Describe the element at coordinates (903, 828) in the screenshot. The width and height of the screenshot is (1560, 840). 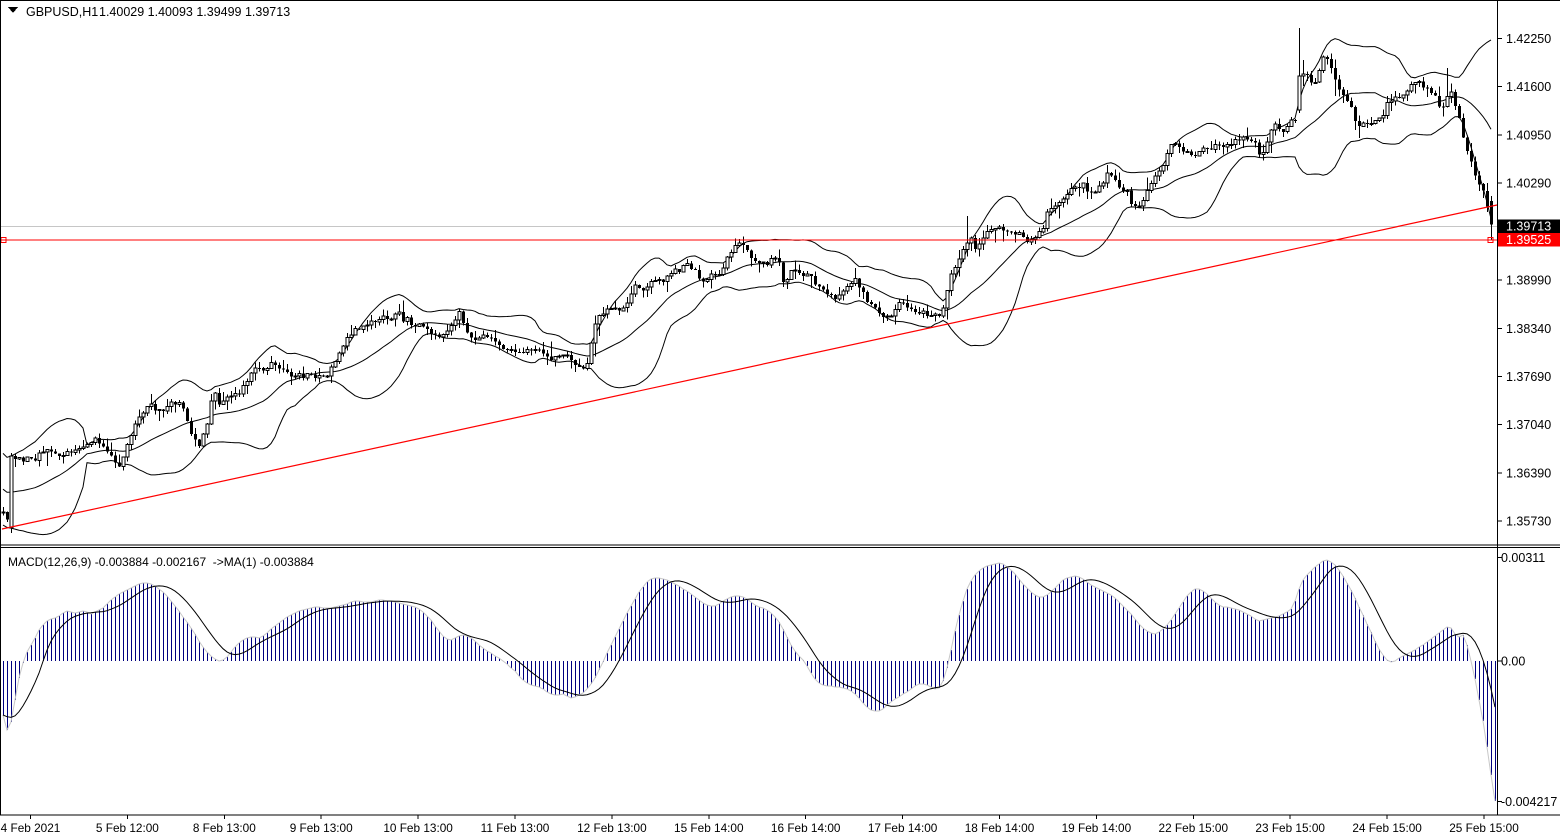
I see `svg-text: 17 Feb 14:00` at that location.